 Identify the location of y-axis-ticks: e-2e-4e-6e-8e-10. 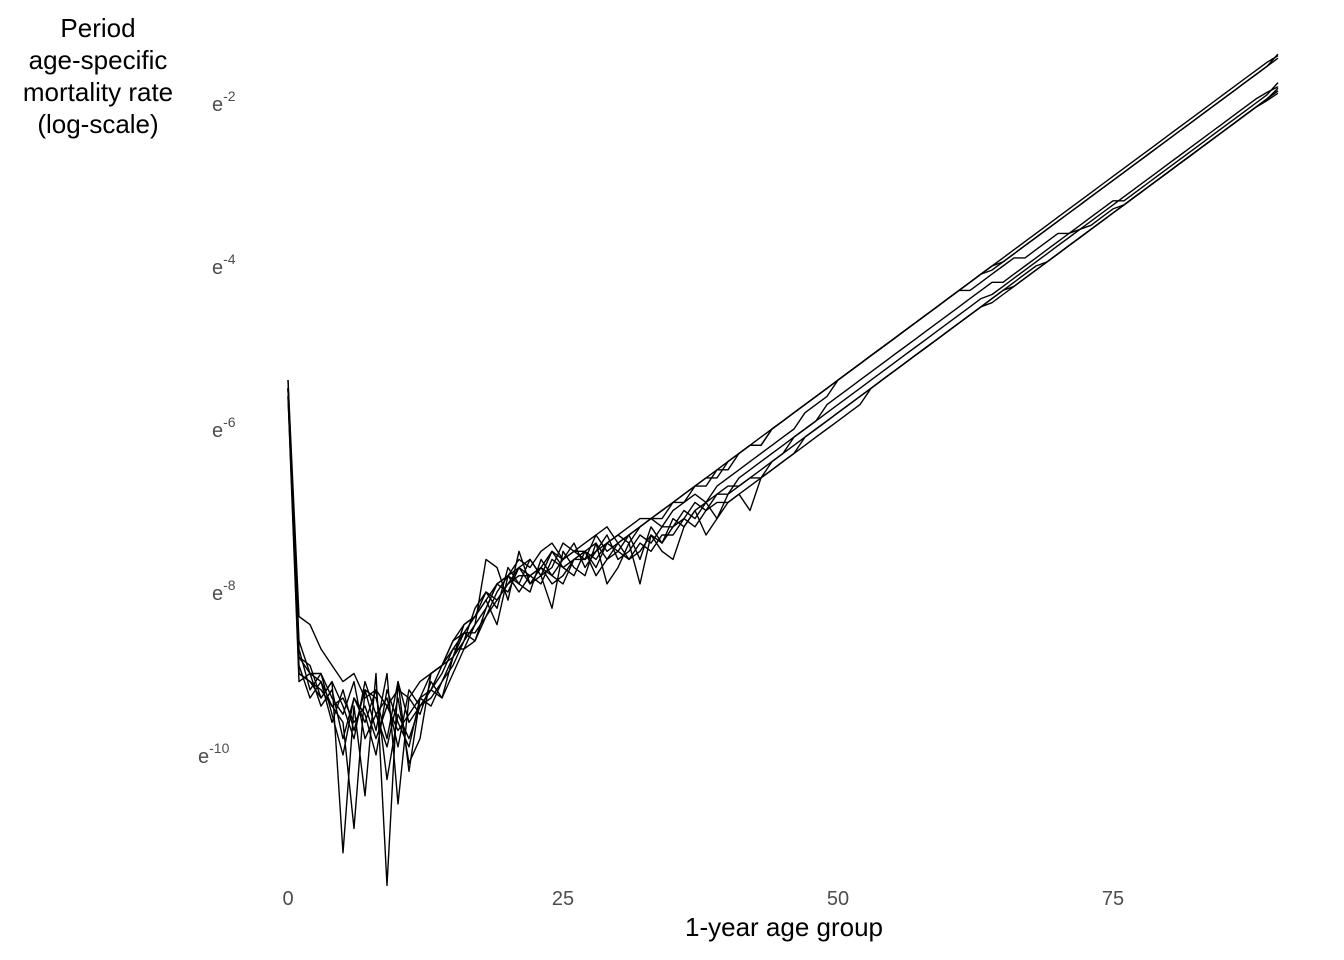
(217, 428).